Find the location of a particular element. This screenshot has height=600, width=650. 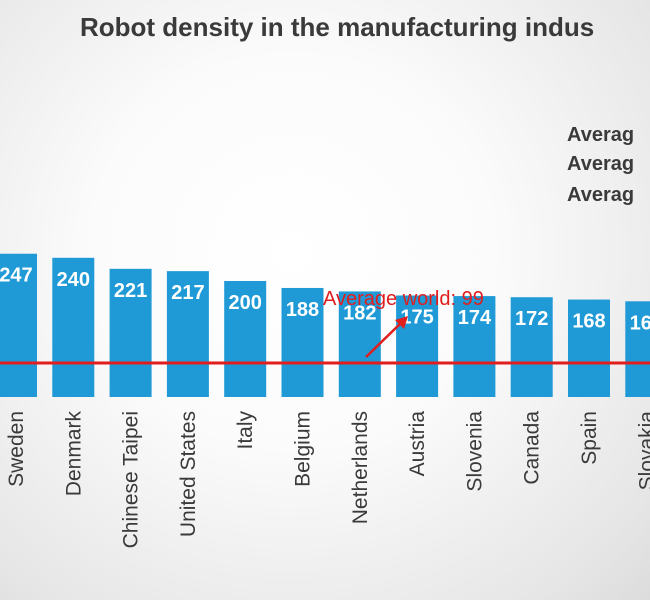

category-label-chinese-taipei: Chinese Taipei is located at coordinates (131, 479).